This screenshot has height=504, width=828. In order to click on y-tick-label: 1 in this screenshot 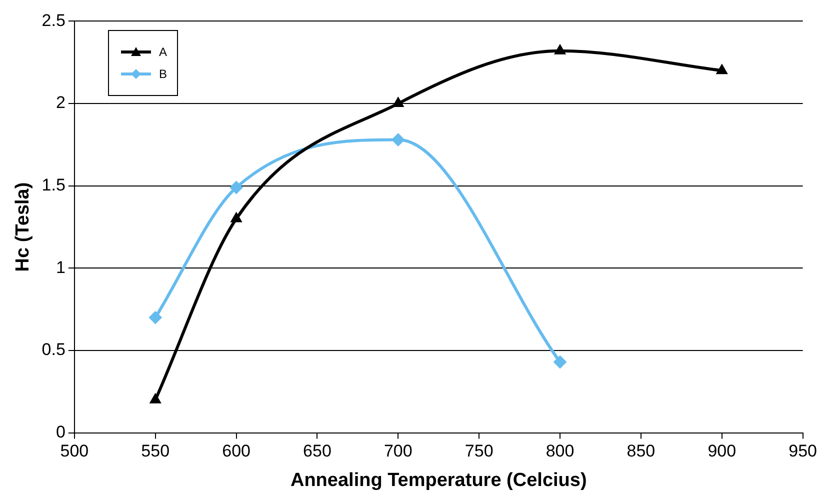, I will do `click(61, 267)`.